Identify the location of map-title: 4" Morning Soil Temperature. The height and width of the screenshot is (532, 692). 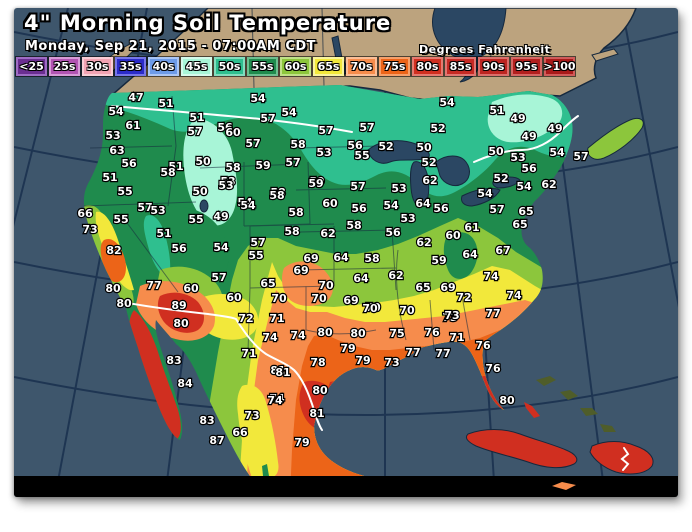
(208, 23).